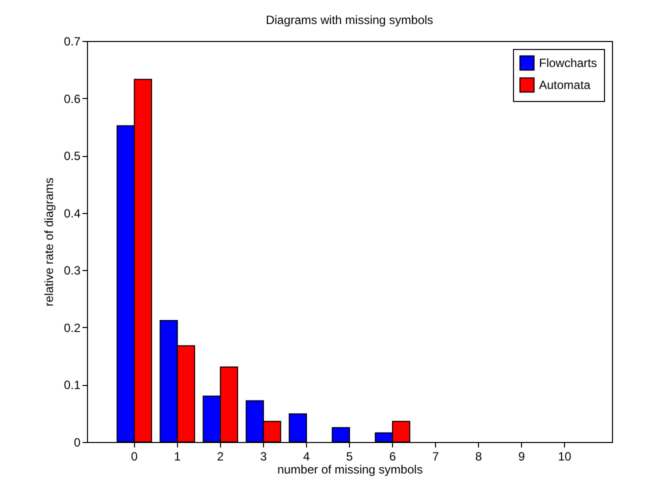 The height and width of the screenshot is (492, 657). Describe the element at coordinates (522, 457) in the screenshot. I see `x-tick-label: 9` at that location.